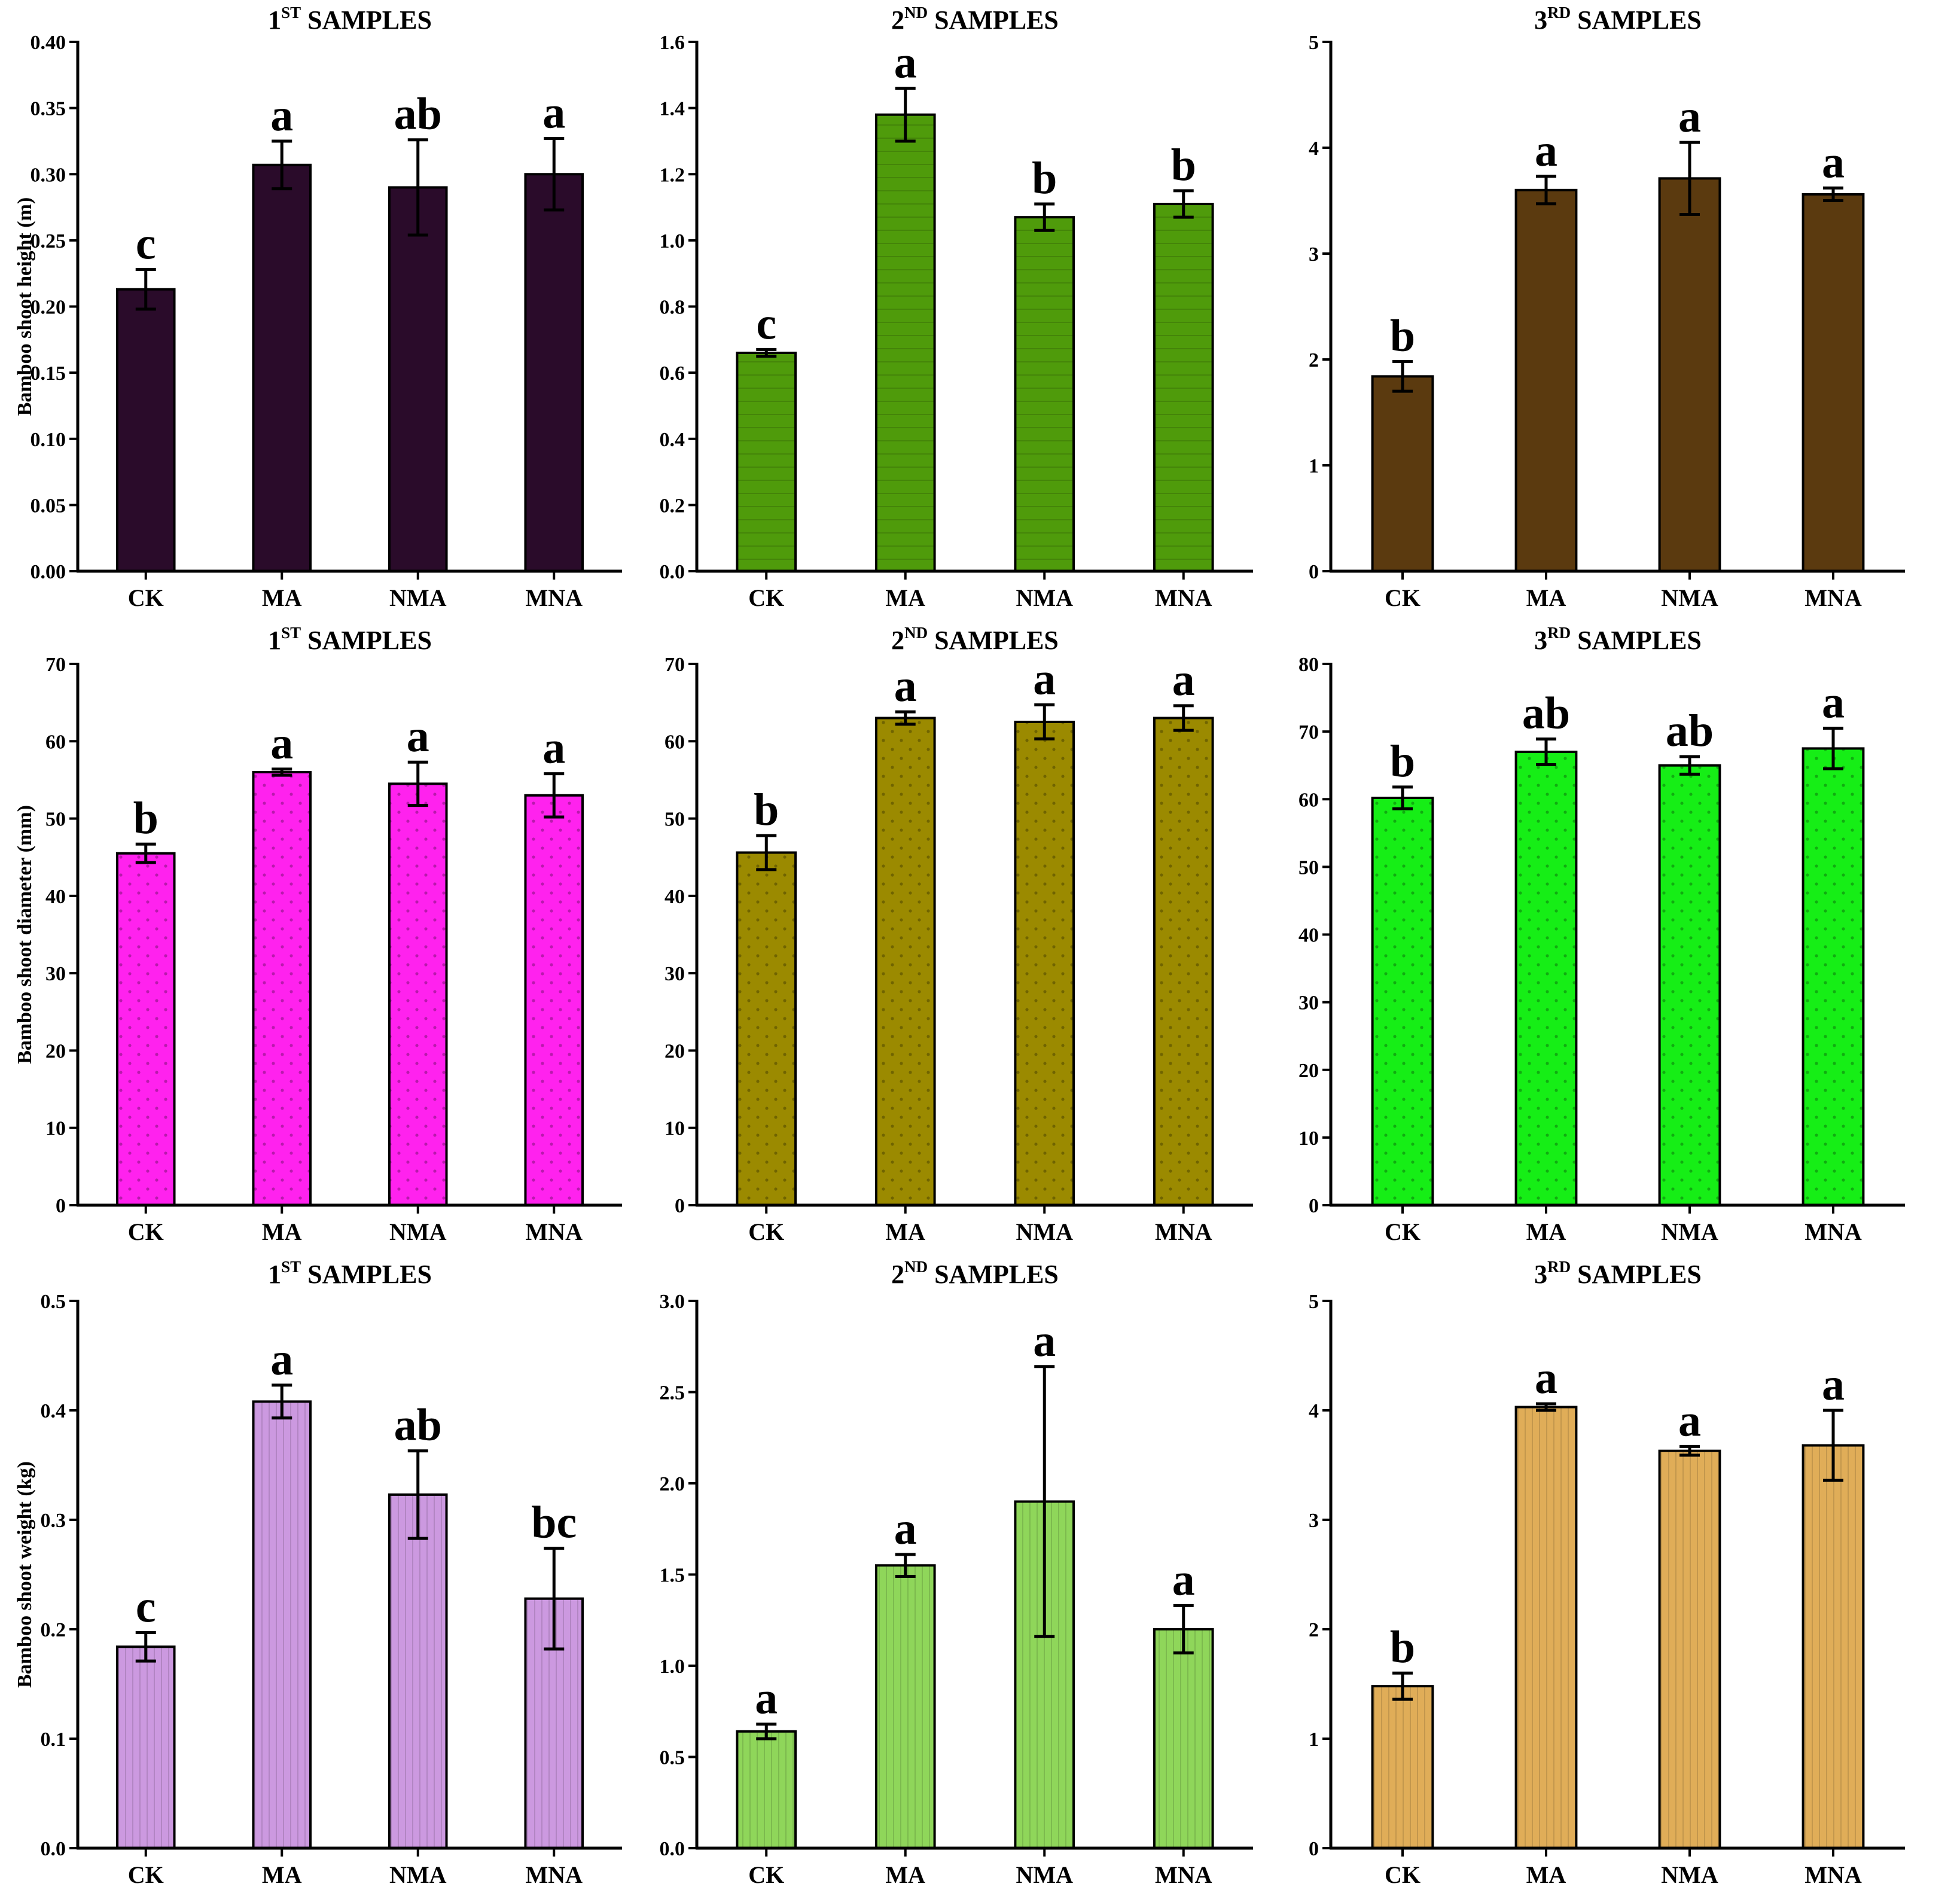 This screenshot has height=1899, width=1960. What do you see at coordinates (418, 379) in the screenshot?
I see `bar-nma` at bounding box center [418, 379].